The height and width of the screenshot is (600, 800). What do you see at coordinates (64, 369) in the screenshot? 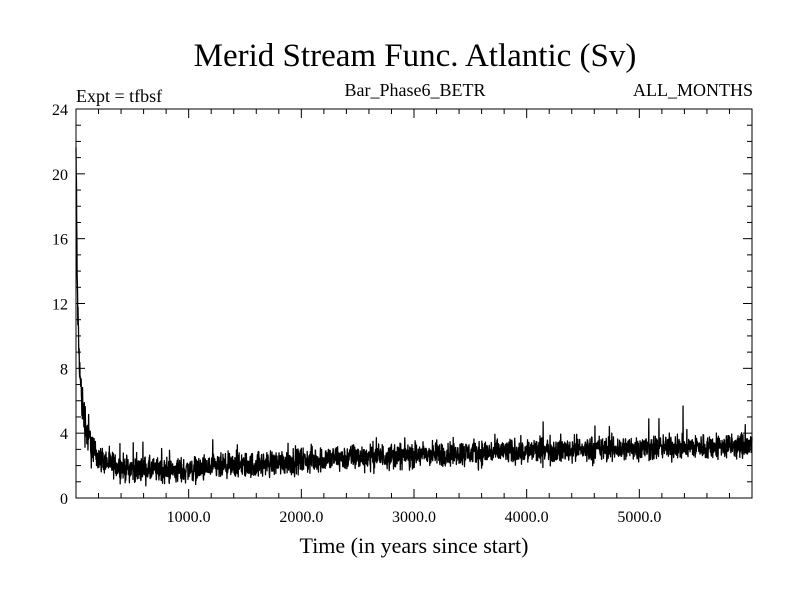
I see `y-tick-label: 8` at bounding box center [64, 369].